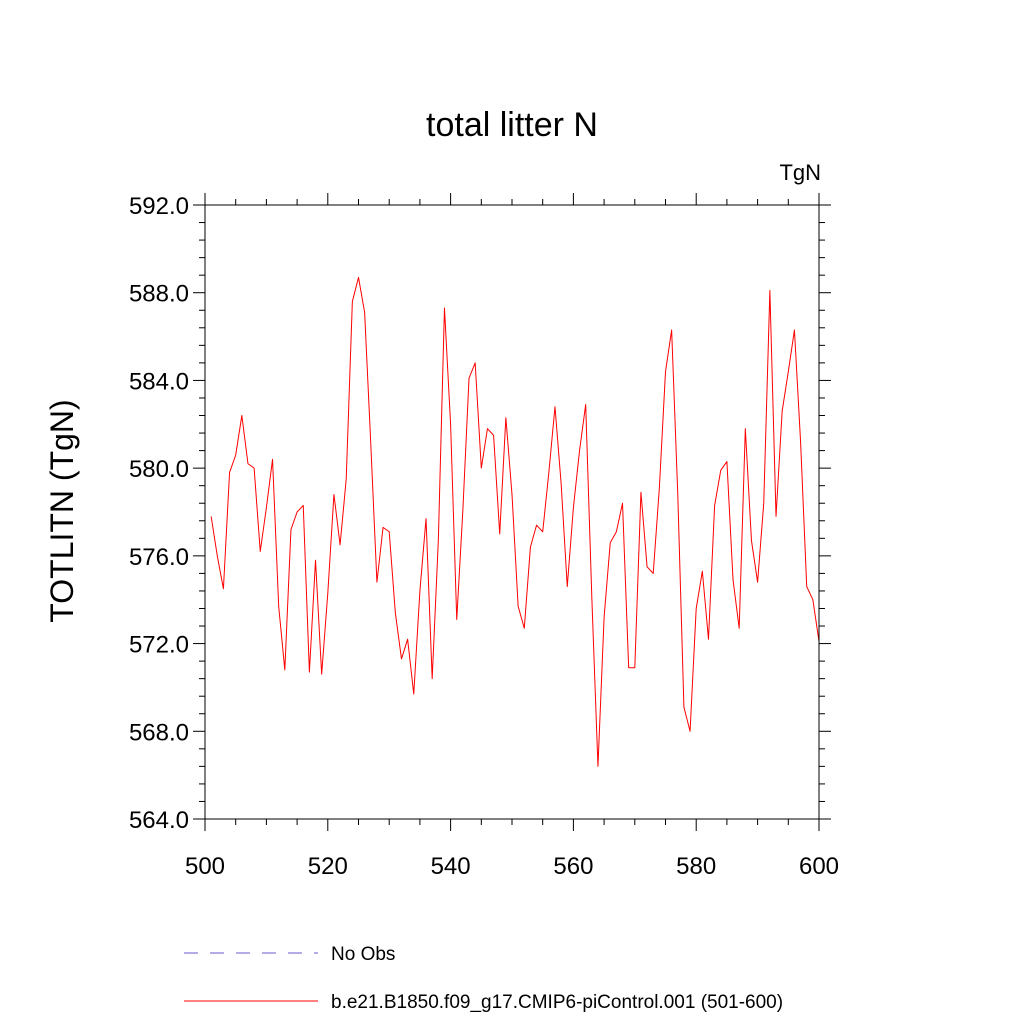  What do you see at coordinates (159, 381) in the screenshot?
I see `y-tick-label: 584.0` at bounding box center [159, 381].